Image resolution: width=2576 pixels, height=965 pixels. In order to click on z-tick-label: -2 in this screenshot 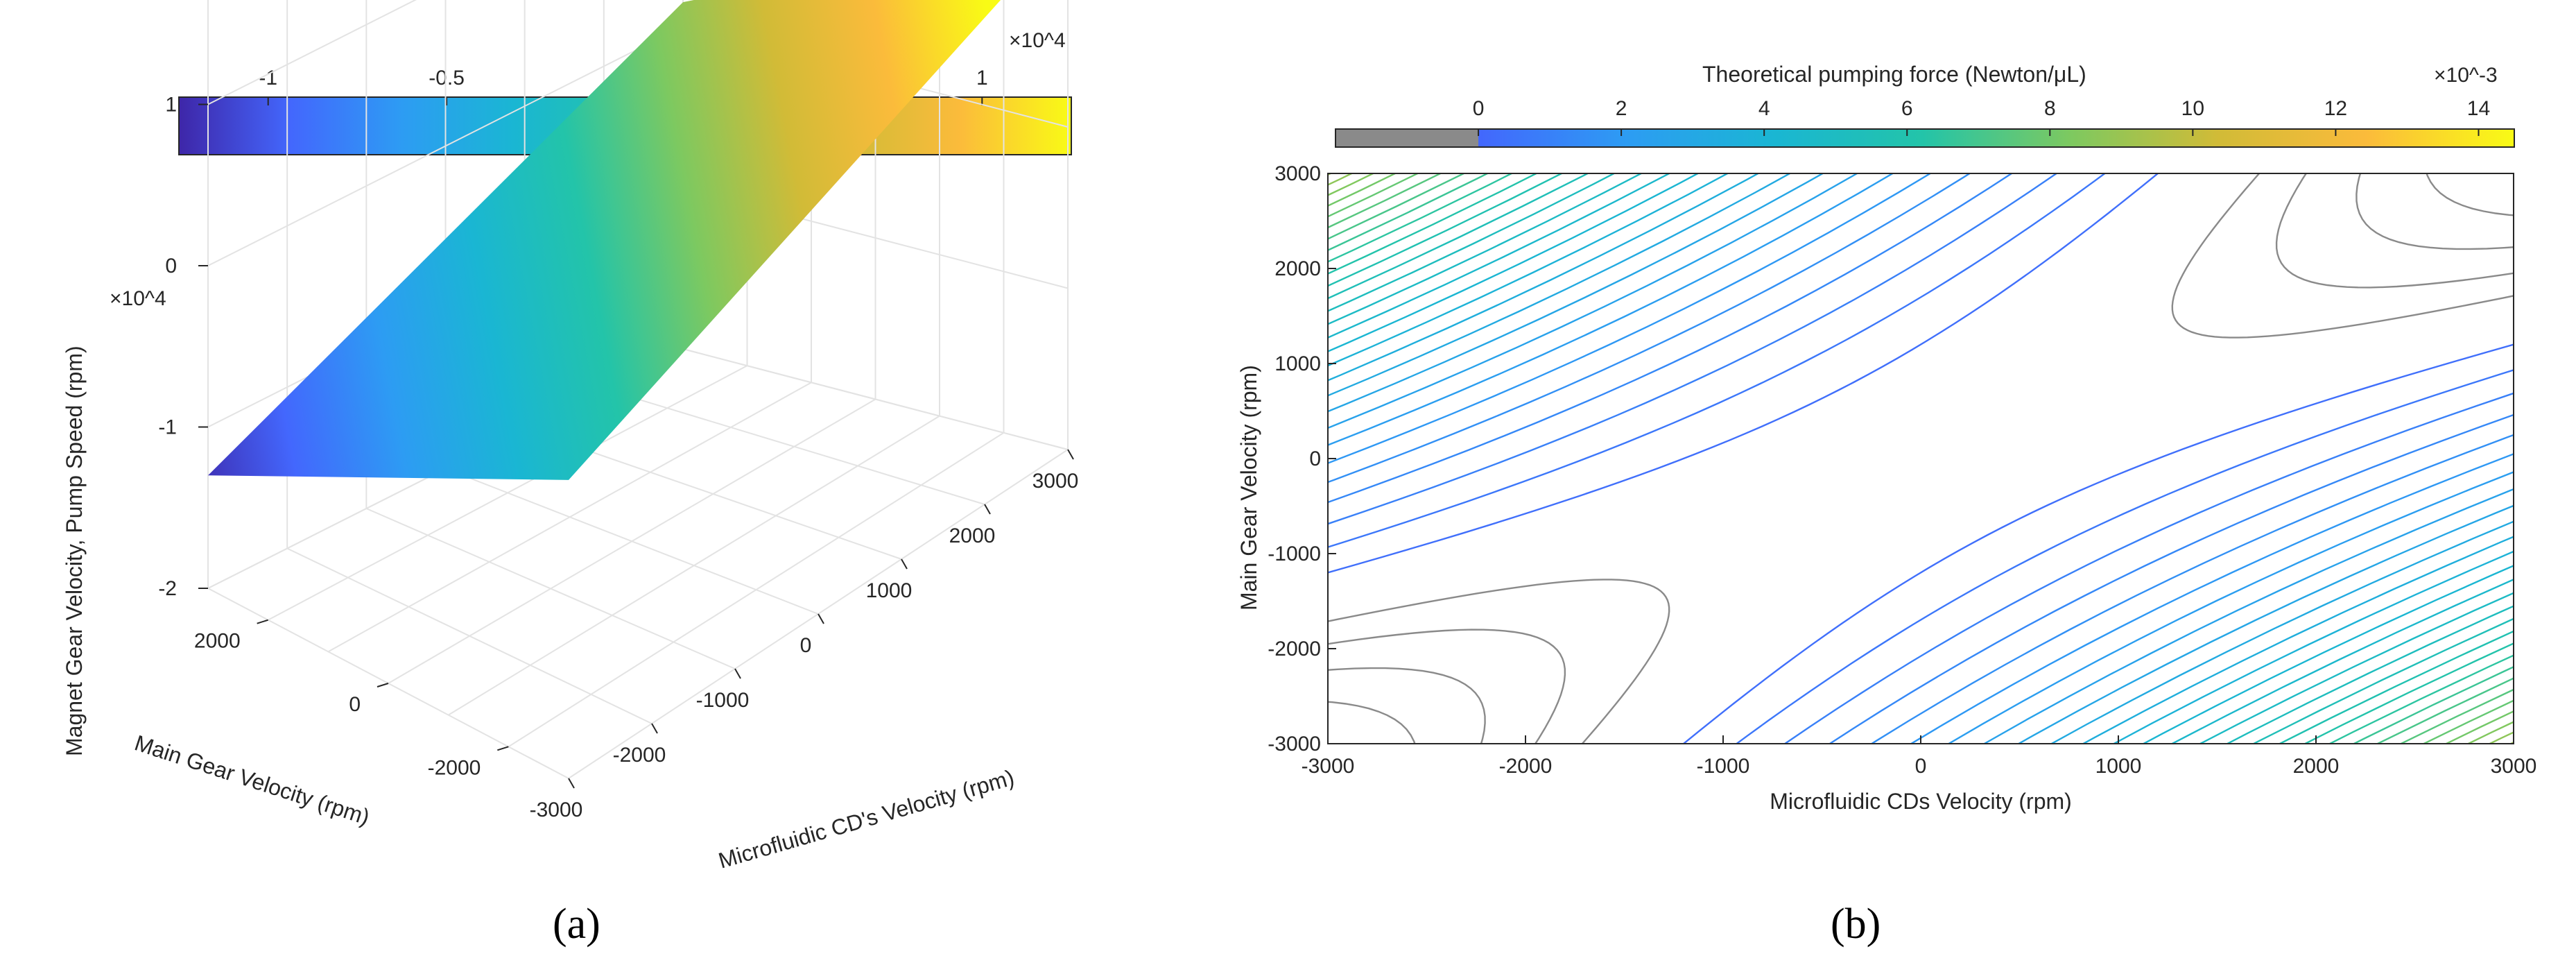, I will do `click(167, 588)`.